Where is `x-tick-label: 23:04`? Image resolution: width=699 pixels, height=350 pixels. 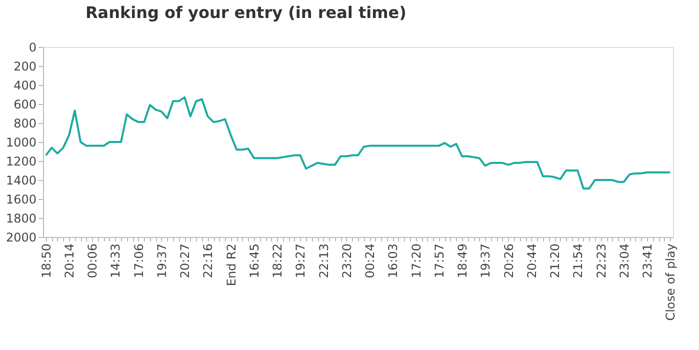
x-tick-label: 23:04 is located at coordinates (624, 261).